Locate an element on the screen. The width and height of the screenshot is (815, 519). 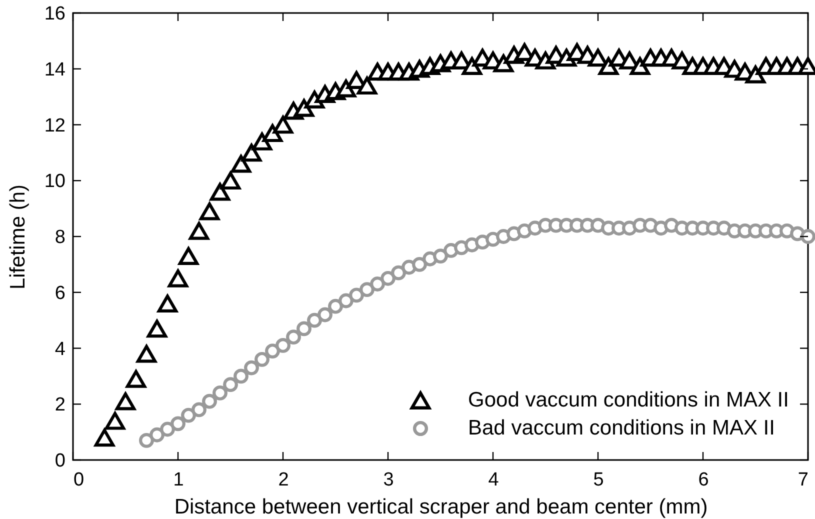
y-tick-label: 10 is located at coordinates (55, 181).